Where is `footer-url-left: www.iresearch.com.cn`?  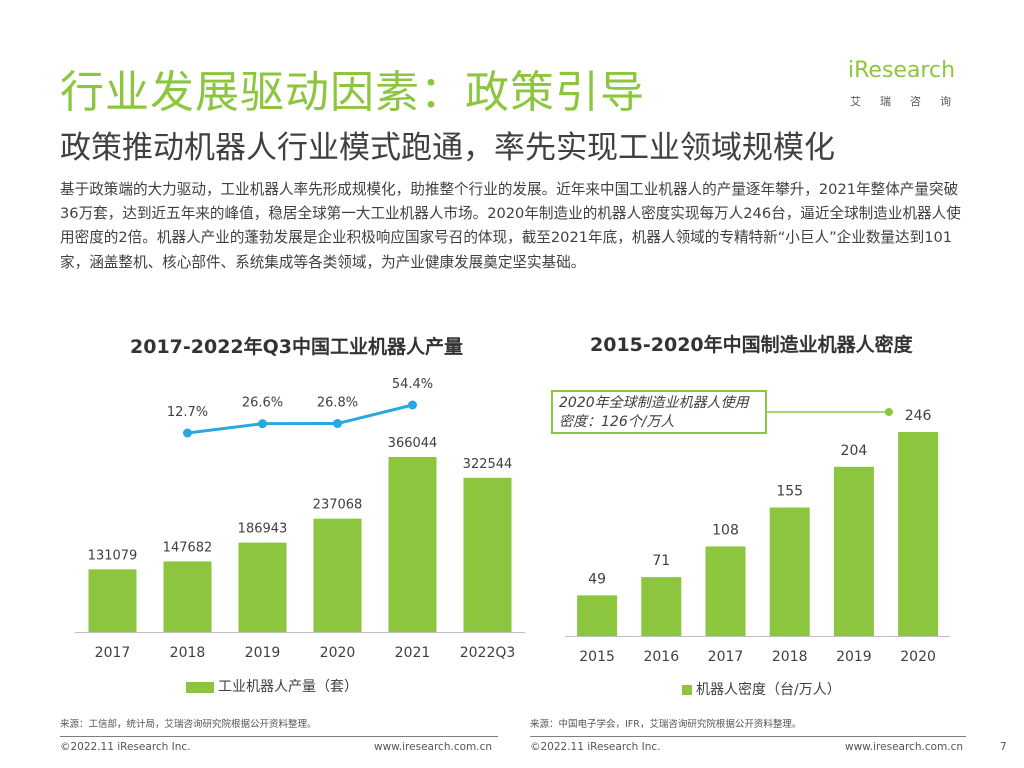
footer-url-left: www.iresearch.com.cn is located at coordinates (433, 747).